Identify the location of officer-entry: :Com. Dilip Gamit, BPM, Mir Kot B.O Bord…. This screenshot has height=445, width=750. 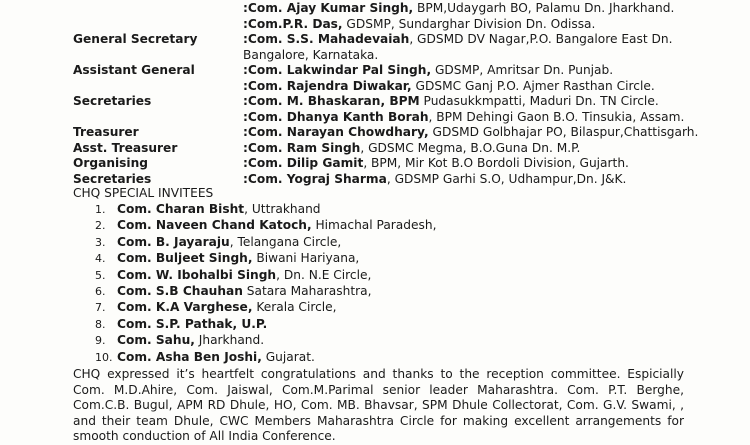
(436, 163).